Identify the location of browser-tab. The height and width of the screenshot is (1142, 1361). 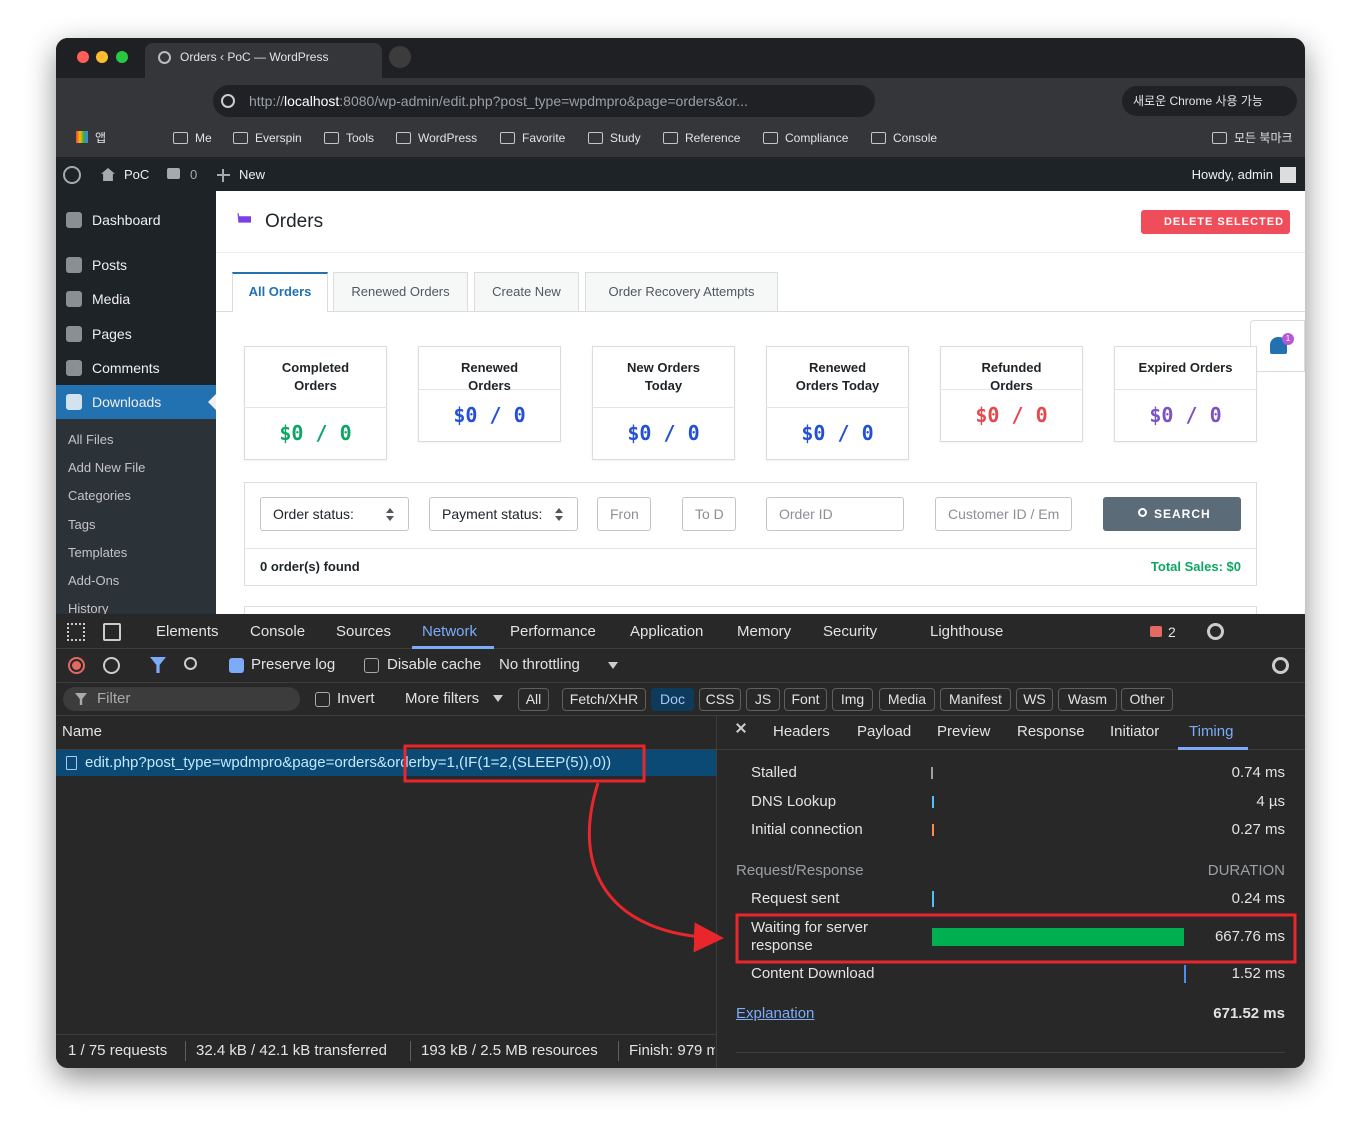
(263, 60).